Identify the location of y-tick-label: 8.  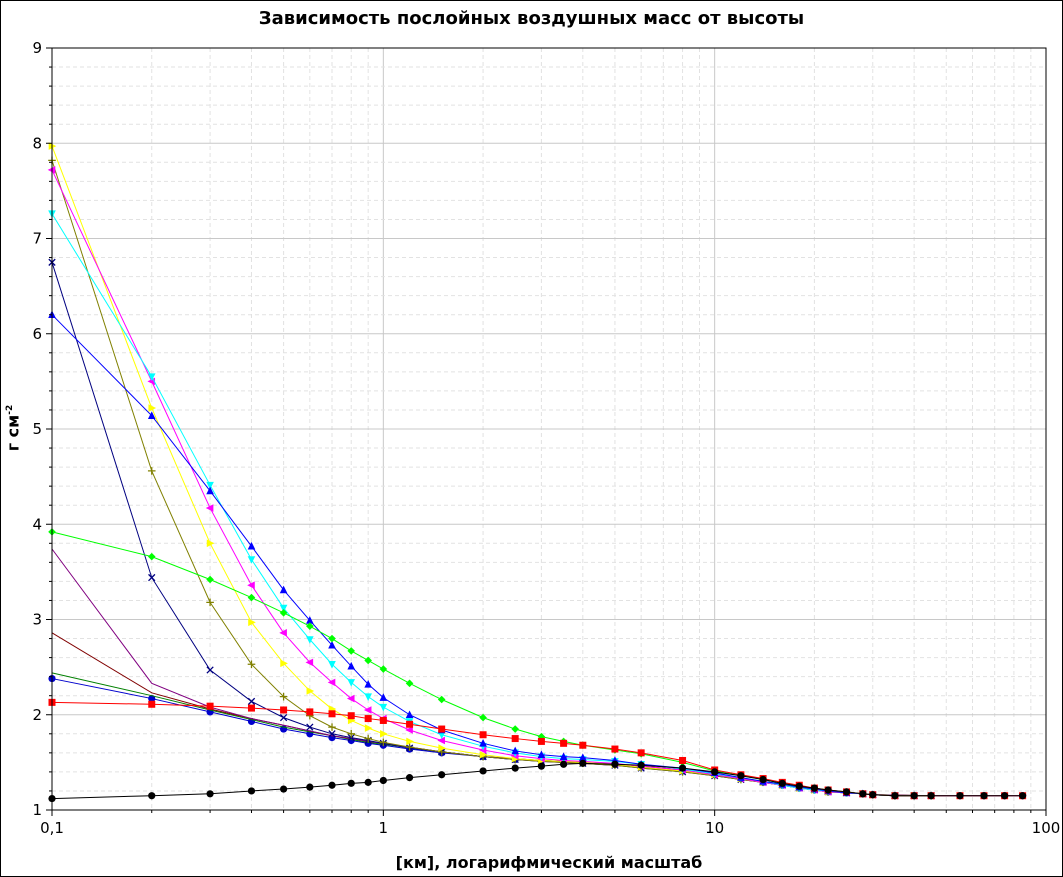
(37, 143).